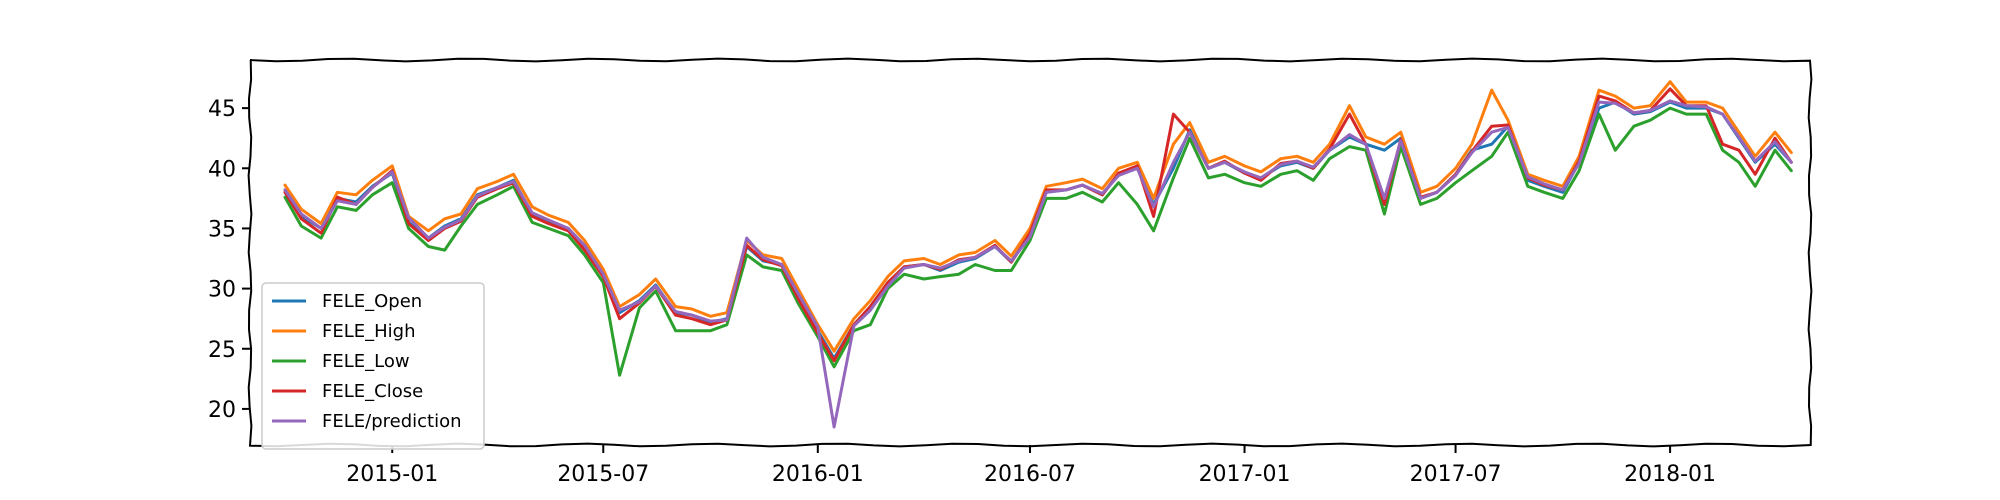  What do you see at coordinates (1245, 474) in the screenshot?
I see `x-tick-label: 2017-01` at bounding box center [1245, 474].